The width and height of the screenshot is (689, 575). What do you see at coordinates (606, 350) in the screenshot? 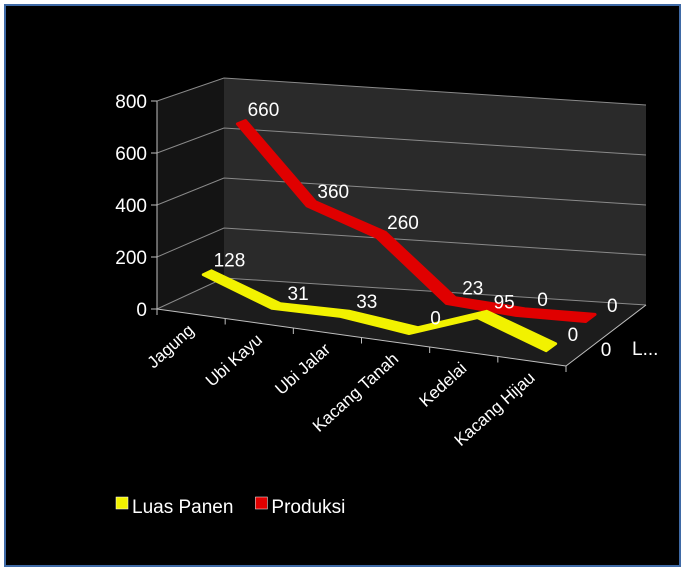
I see `depth-axis-tick-label: 0` at bounding box center [606, 350].